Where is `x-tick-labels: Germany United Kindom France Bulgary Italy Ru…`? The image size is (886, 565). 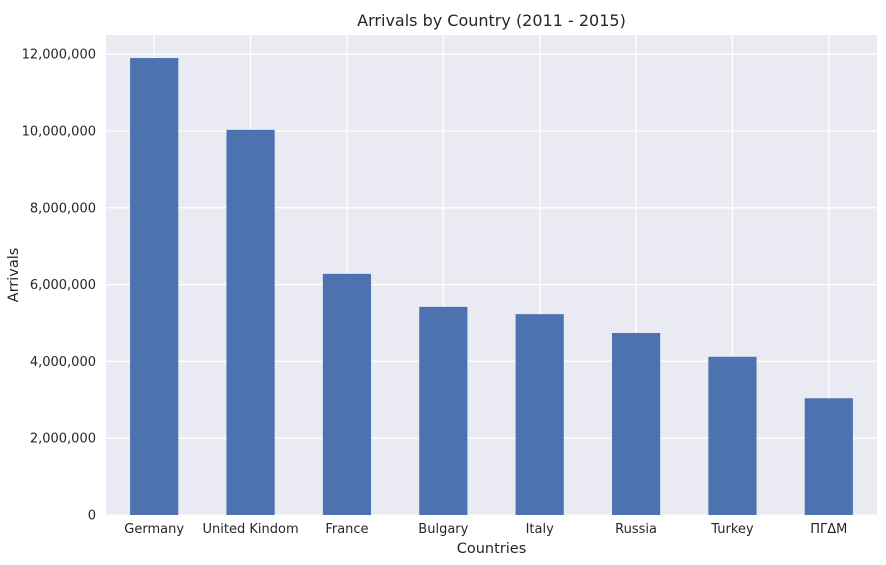
x-tick-labels: Germany United Kindom France Bulgary Italy Ru… is located at coordinates (485, 529).